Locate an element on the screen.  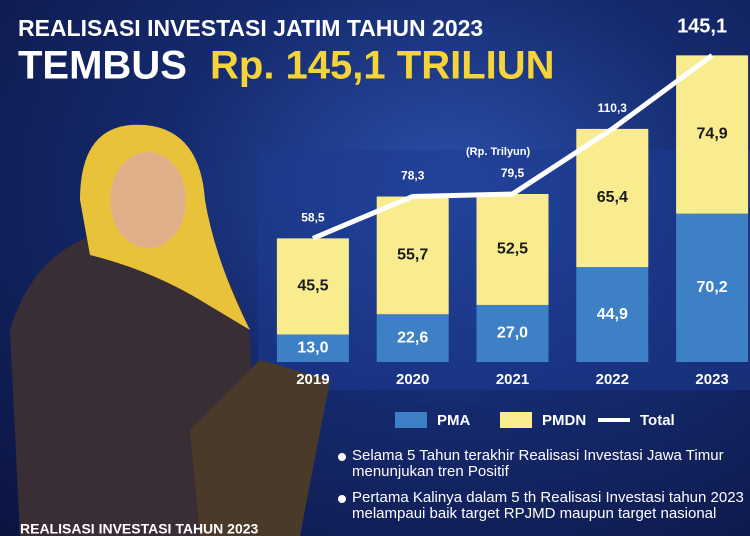
value-label: 52,5 is located at coordinates (512, 249).